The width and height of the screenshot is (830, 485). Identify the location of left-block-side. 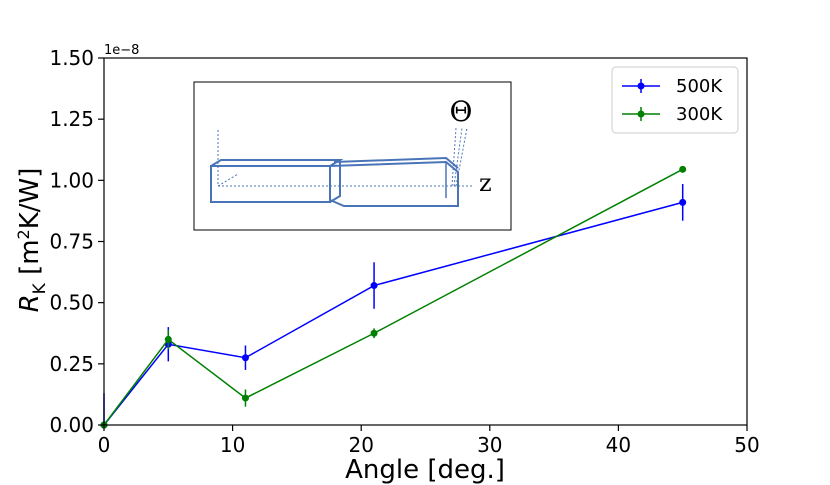
(335, 181).